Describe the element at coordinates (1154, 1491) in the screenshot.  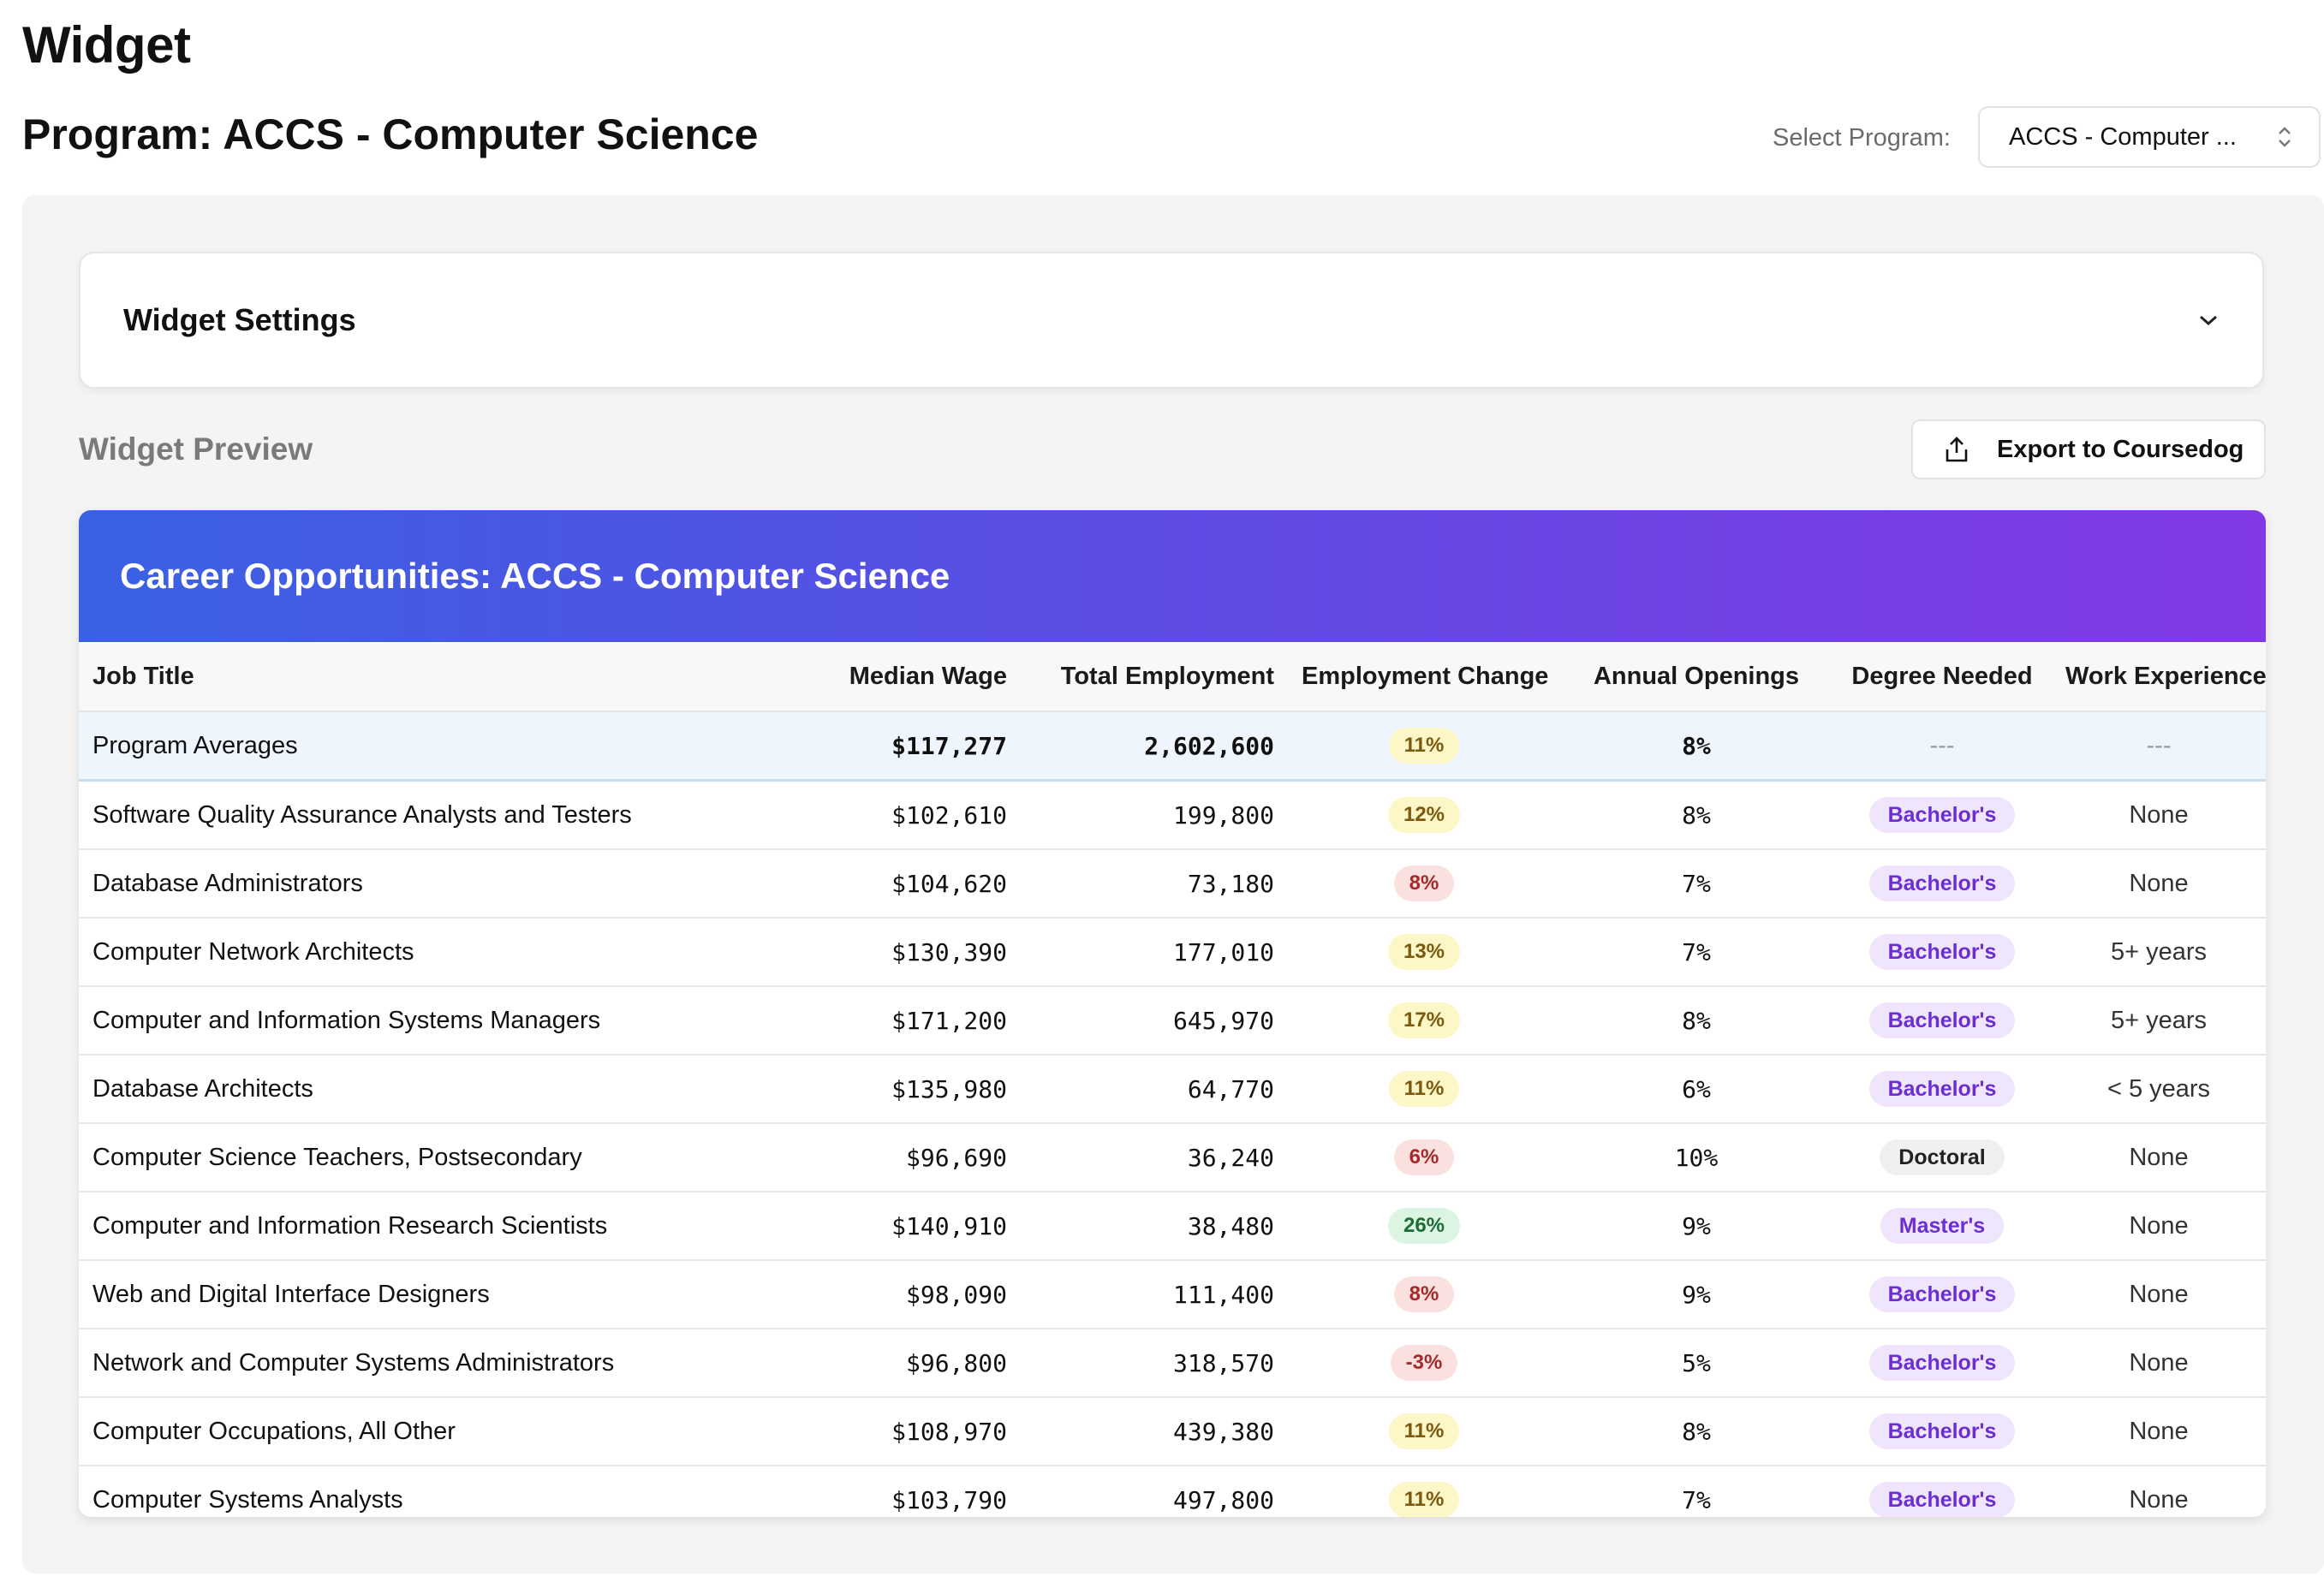
I see `total-employment: 497,800` at that location.